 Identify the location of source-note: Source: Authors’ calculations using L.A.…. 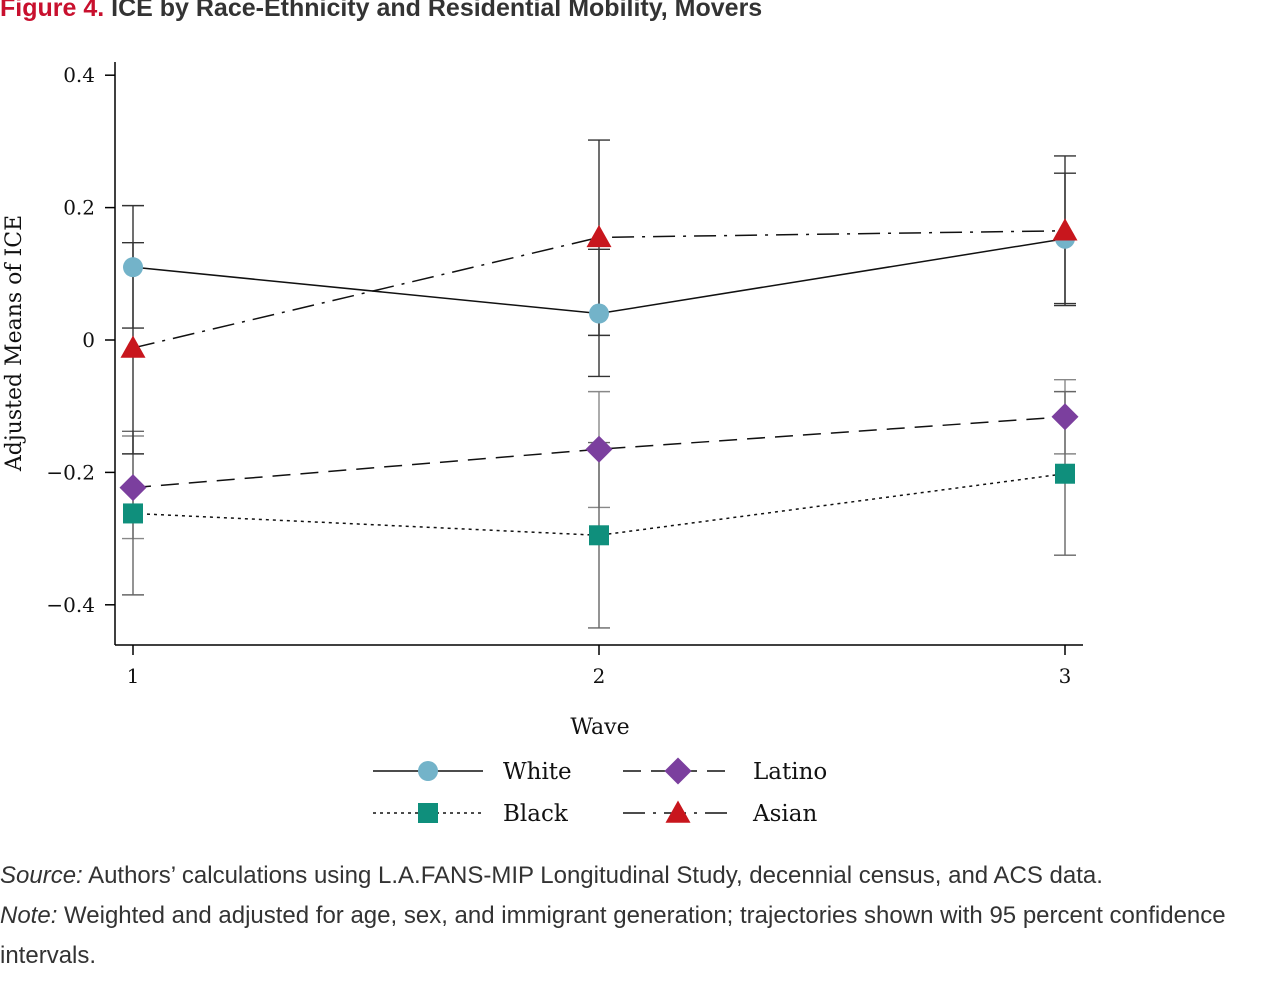
(637, 876).